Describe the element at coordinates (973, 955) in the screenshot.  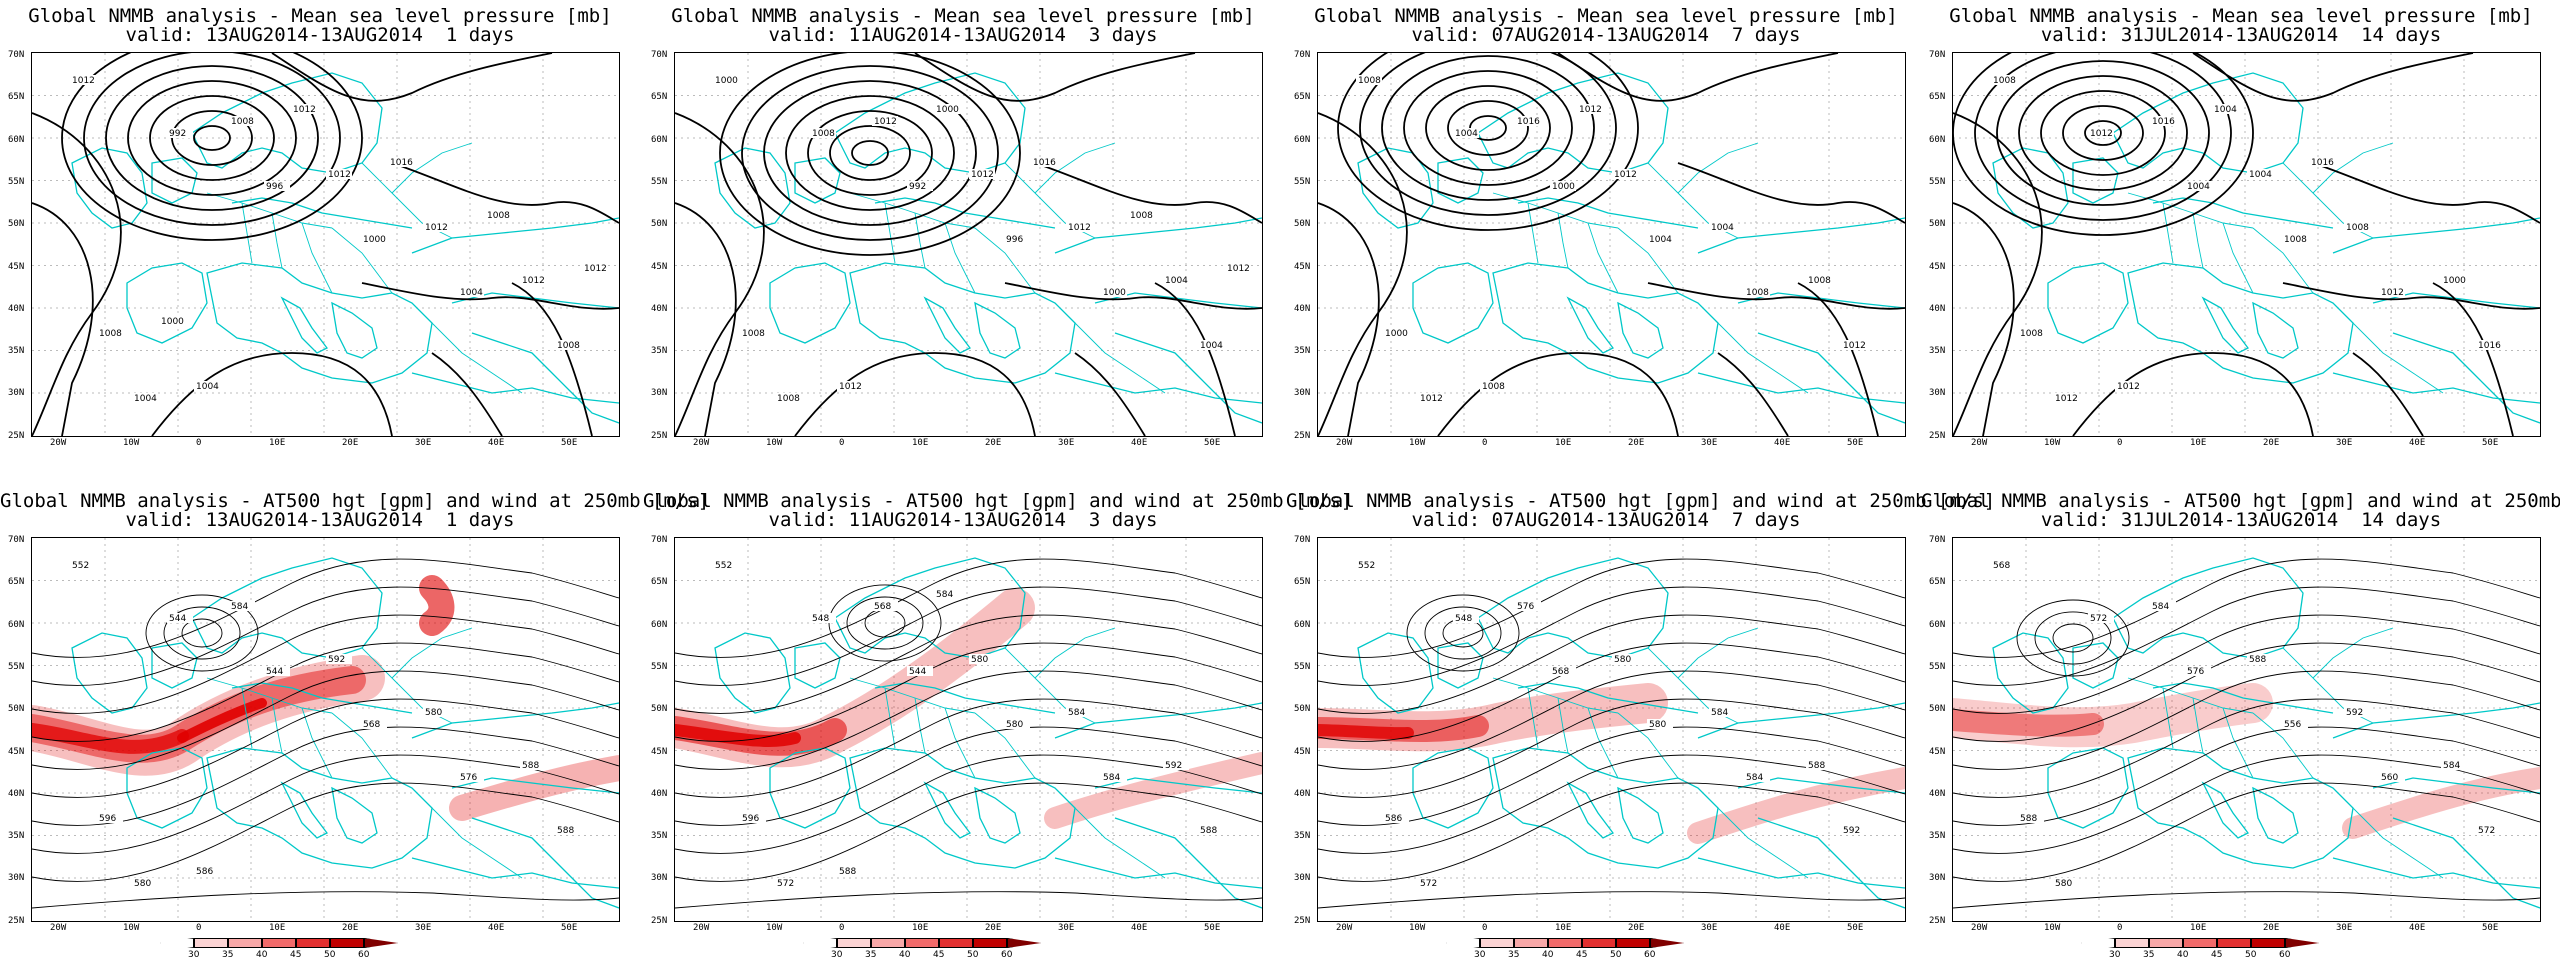
I see `colorbar-tick-label: 50` at that location.